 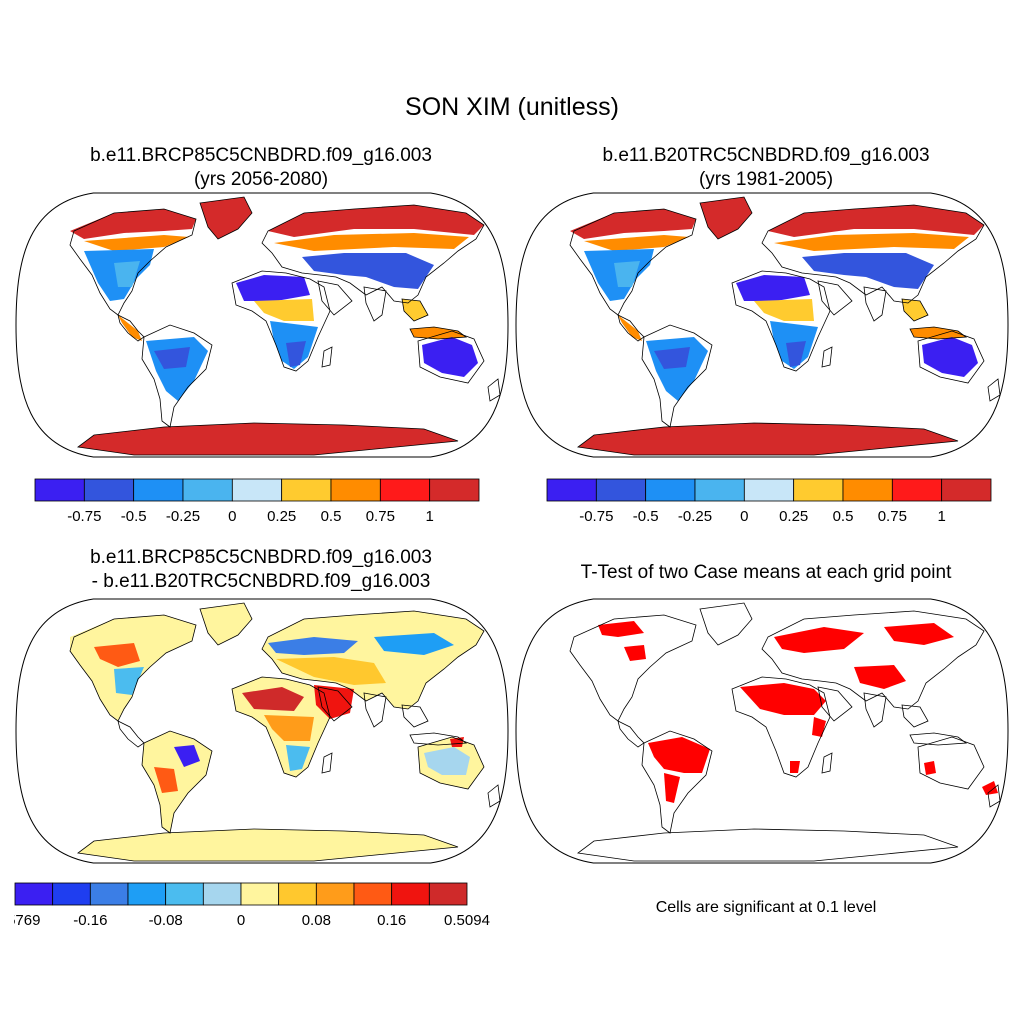 I want to click on panel-2-colorbar-tick-label: -0.75, so click(x=596, y=516).